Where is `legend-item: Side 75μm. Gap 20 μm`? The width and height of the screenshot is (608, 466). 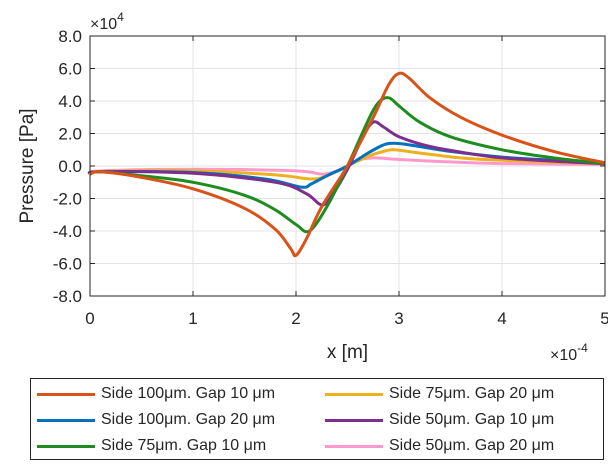 legend-item: Side 75μm. Gap 20 μm is located at coordinates (439, 394).